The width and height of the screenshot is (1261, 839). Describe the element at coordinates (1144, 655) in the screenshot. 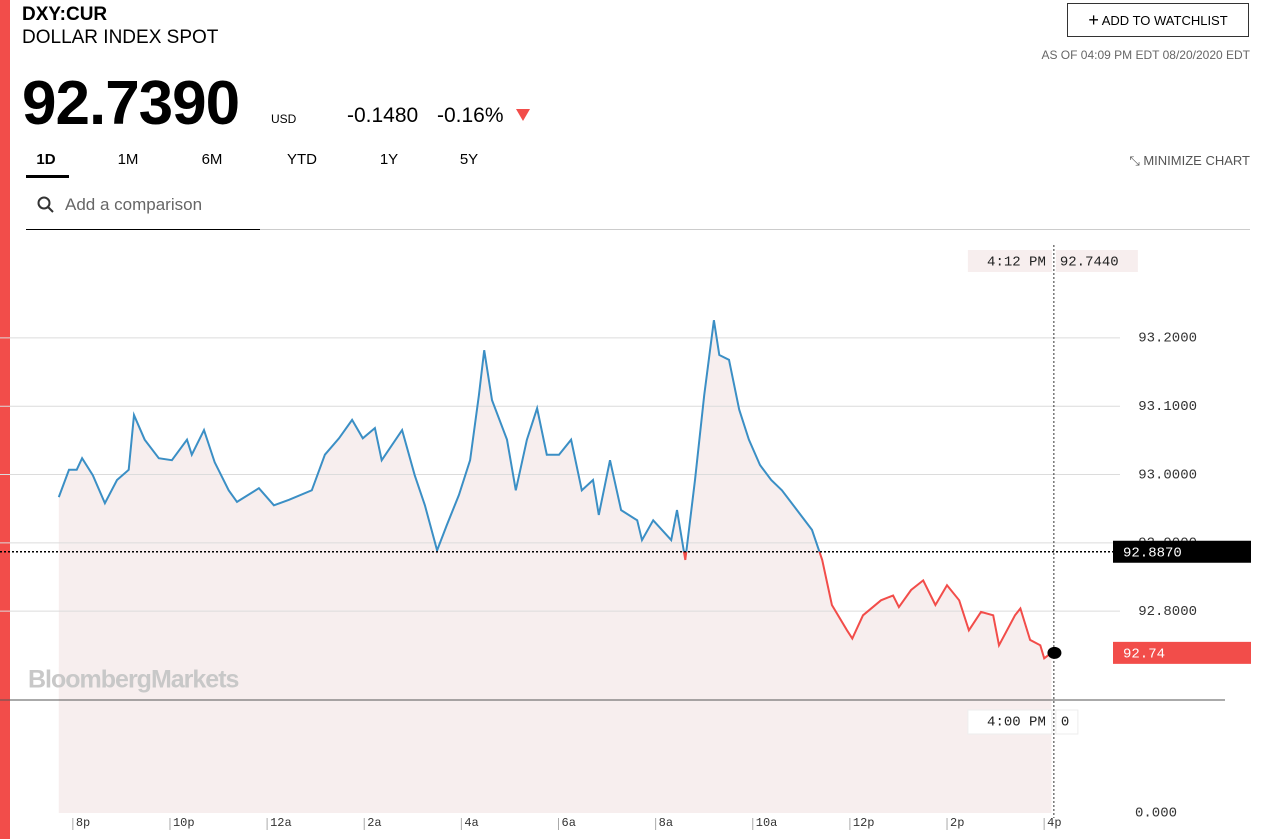

I see `last-label: 92.74` at that location.